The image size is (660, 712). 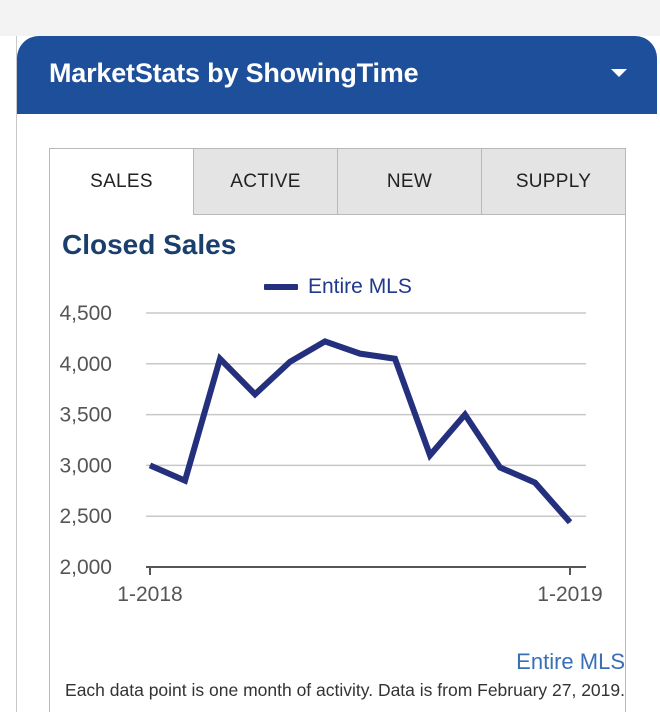 What do you see at coordinates (360, 286) in the screenshot?
I see `legend-label: Entire MLS` at bounding box center [360, 286].